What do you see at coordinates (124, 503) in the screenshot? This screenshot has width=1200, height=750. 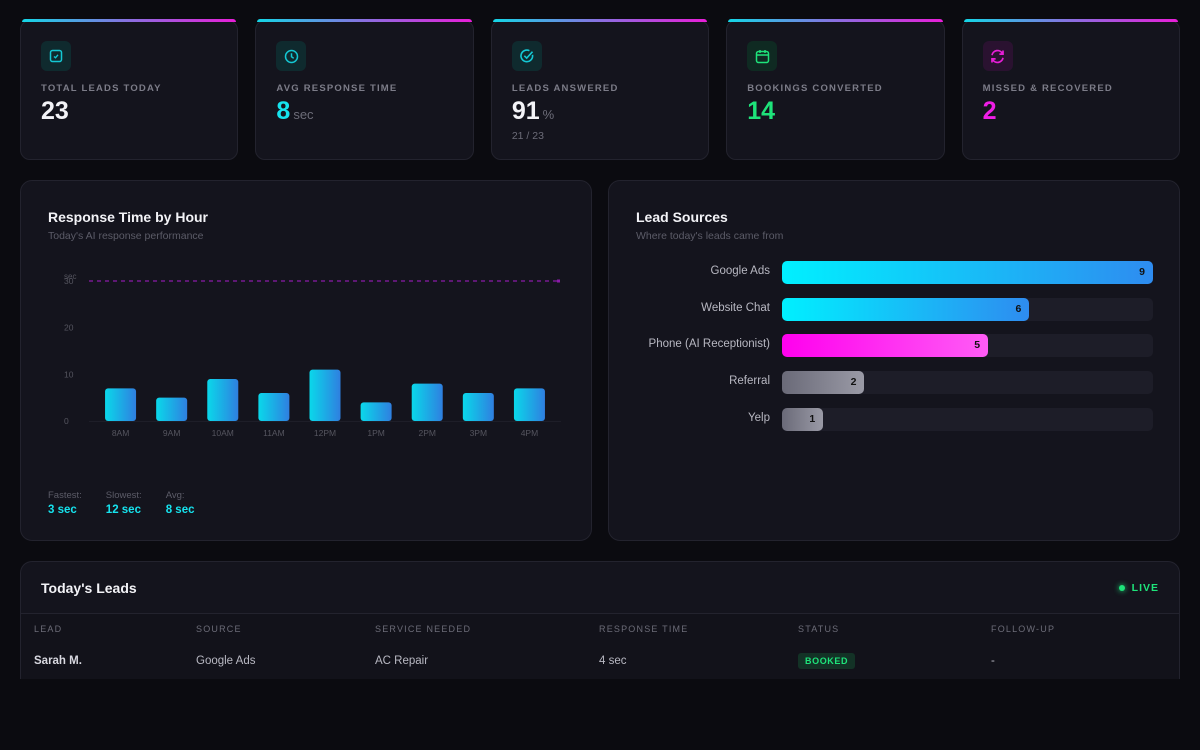 I see `stat-slowest: Slowest: 12 sec` at bounding box center [124, 503].